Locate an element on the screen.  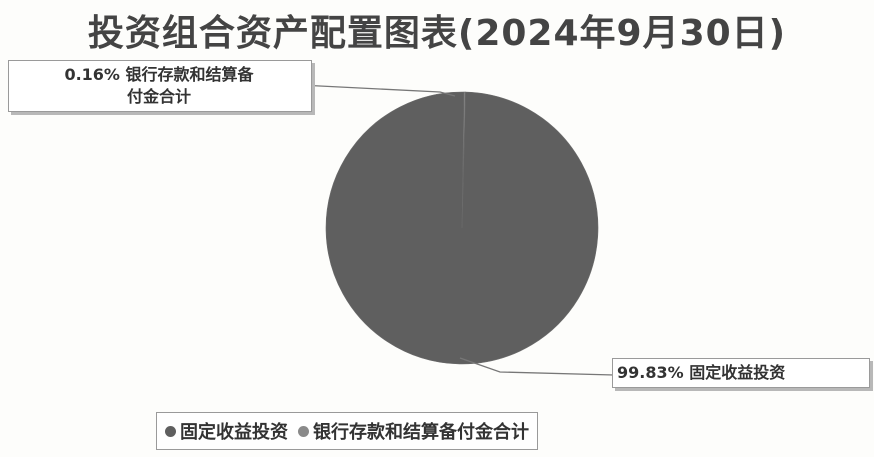
legend-label-bank-deposit: 银行存款和结算备付金合计 is located at coordinates (421, 432).